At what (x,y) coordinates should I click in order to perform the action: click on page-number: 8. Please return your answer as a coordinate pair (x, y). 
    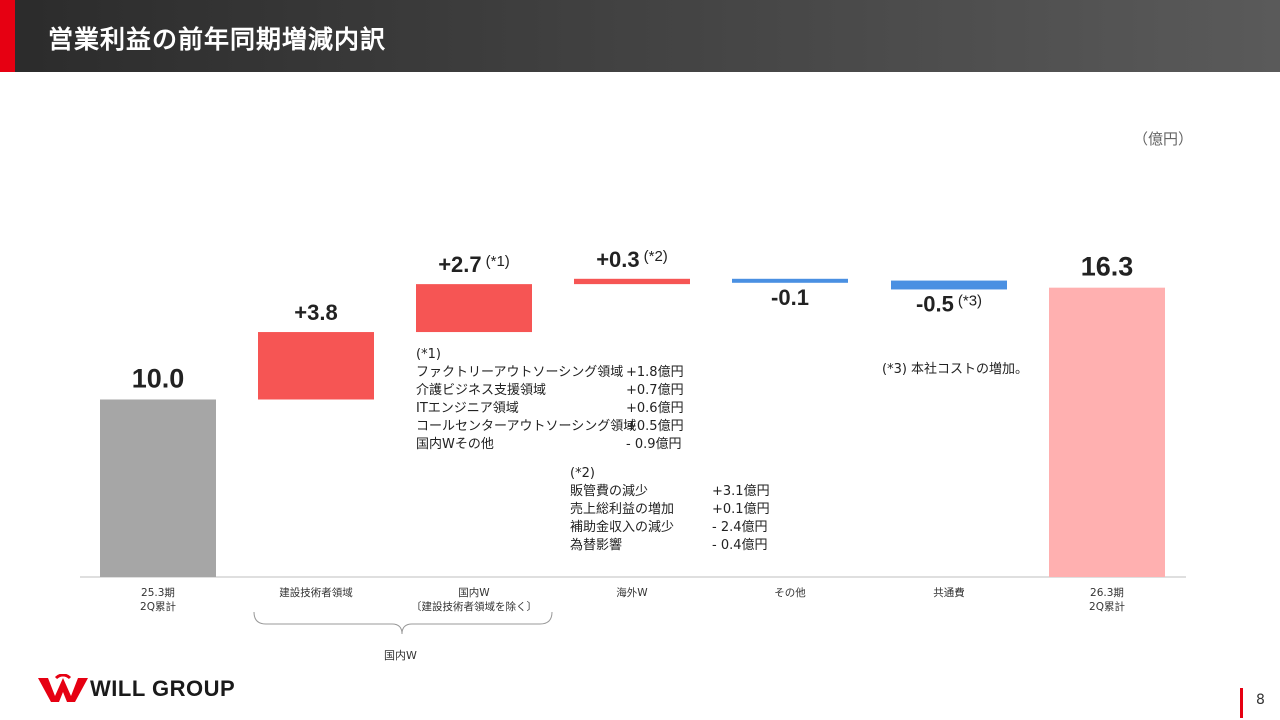
    Looking at the image, I should click on (1260, 700).